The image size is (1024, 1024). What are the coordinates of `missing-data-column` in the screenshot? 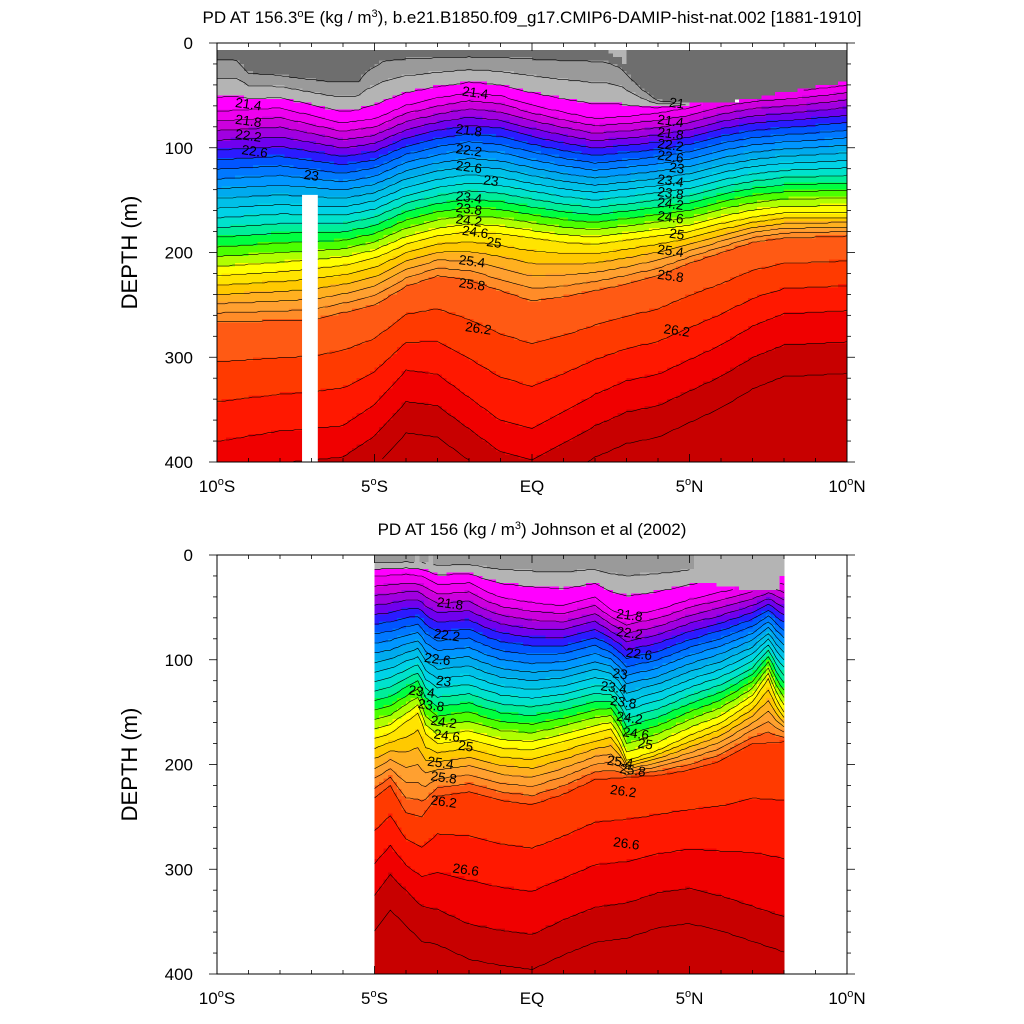 It's located at (310, 328).